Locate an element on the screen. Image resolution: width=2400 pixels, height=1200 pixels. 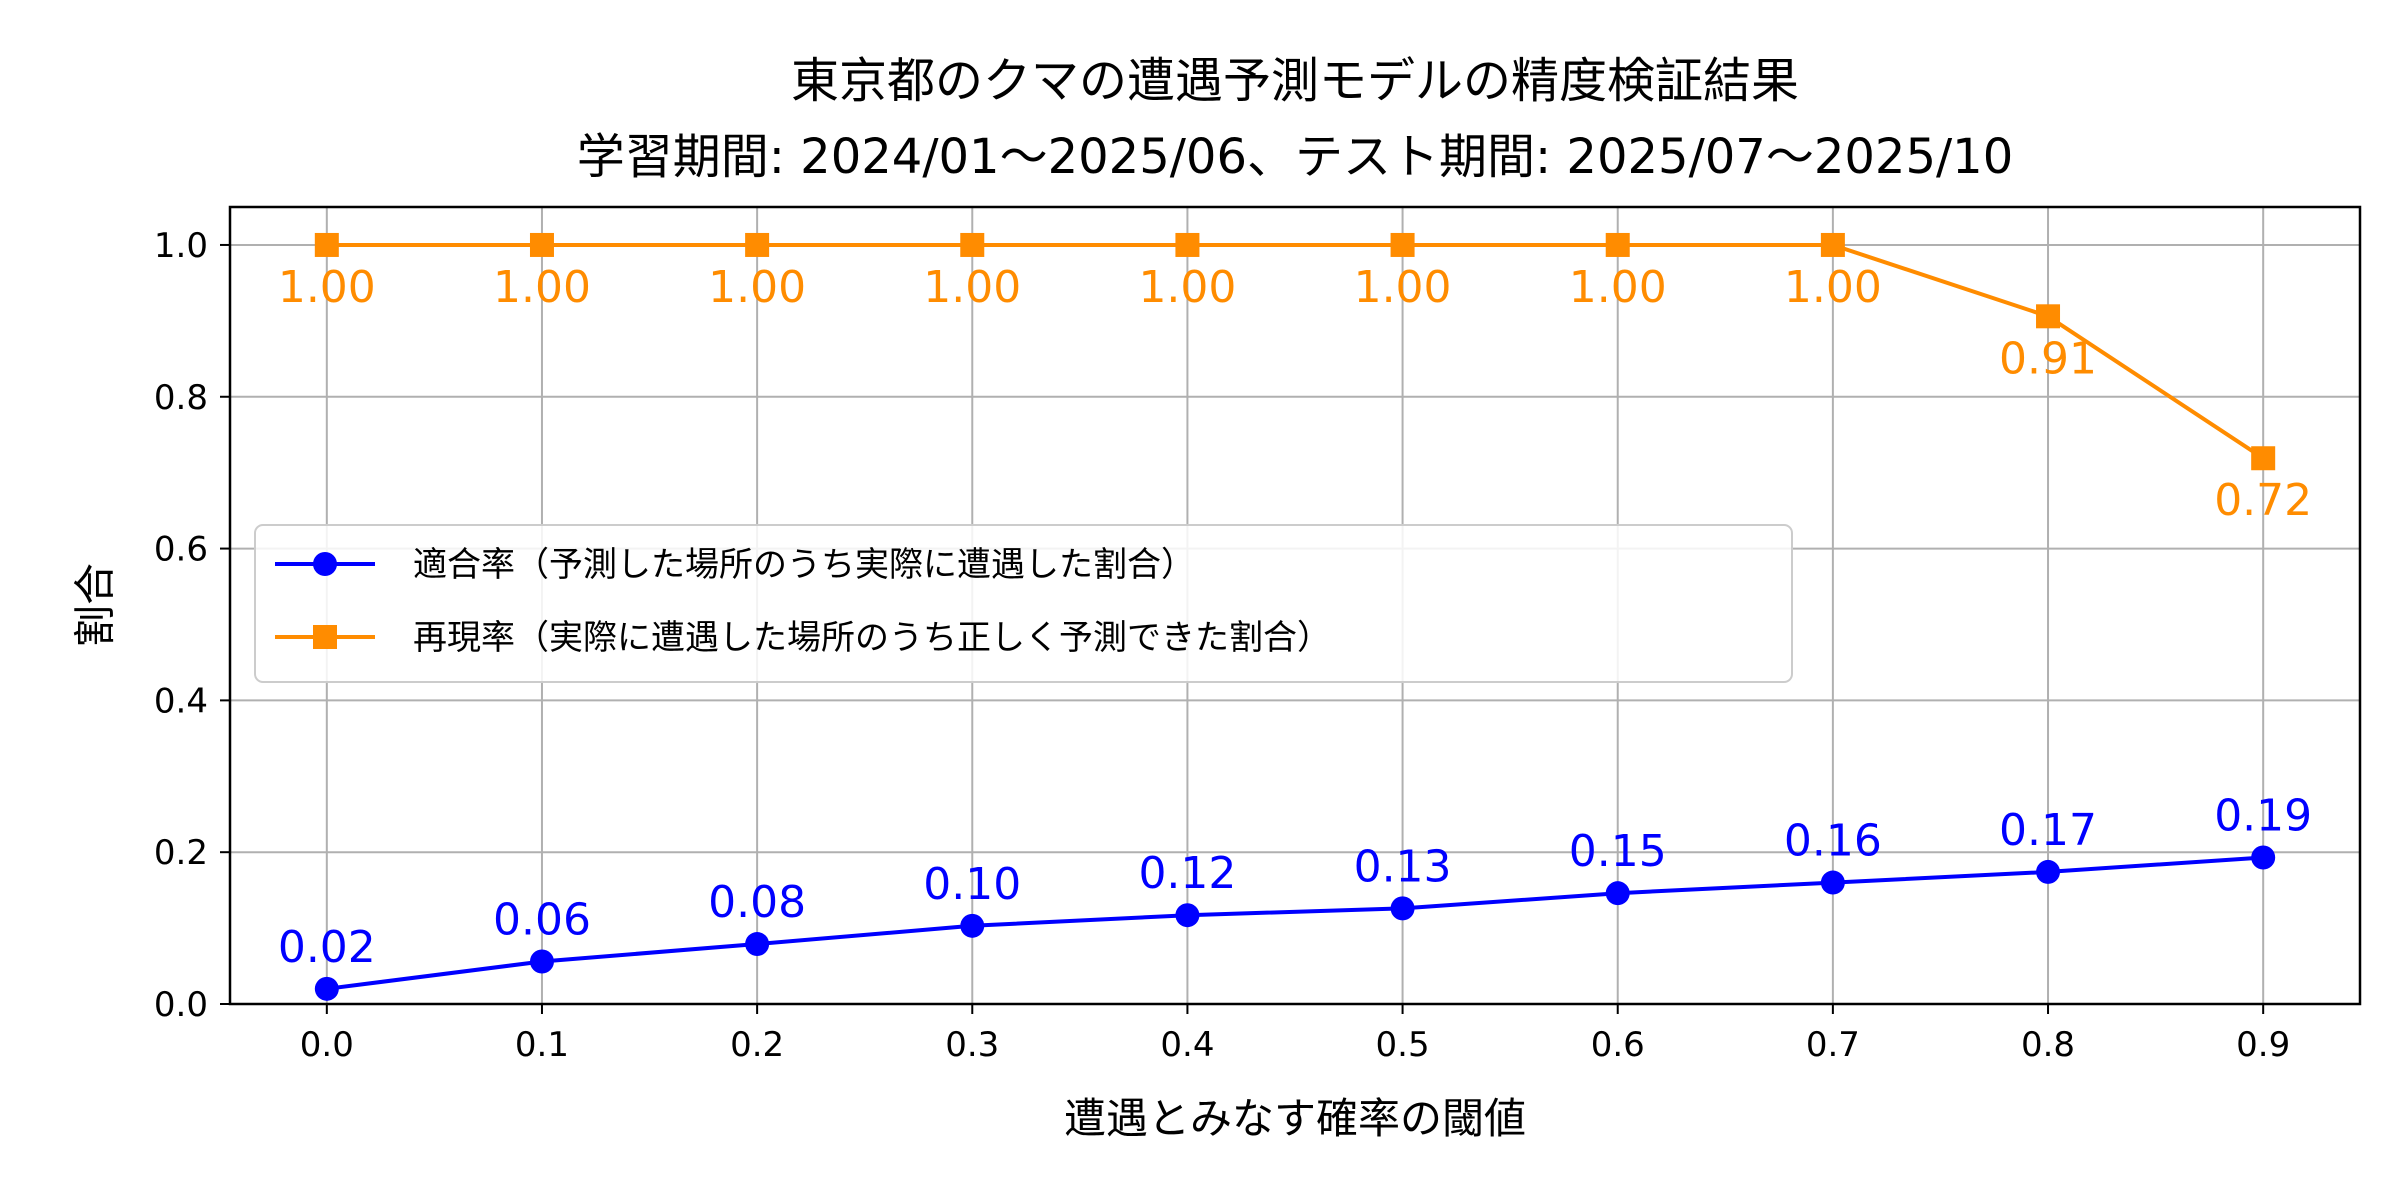
data-label: 0.12 is located at coordinates (1187, 873).